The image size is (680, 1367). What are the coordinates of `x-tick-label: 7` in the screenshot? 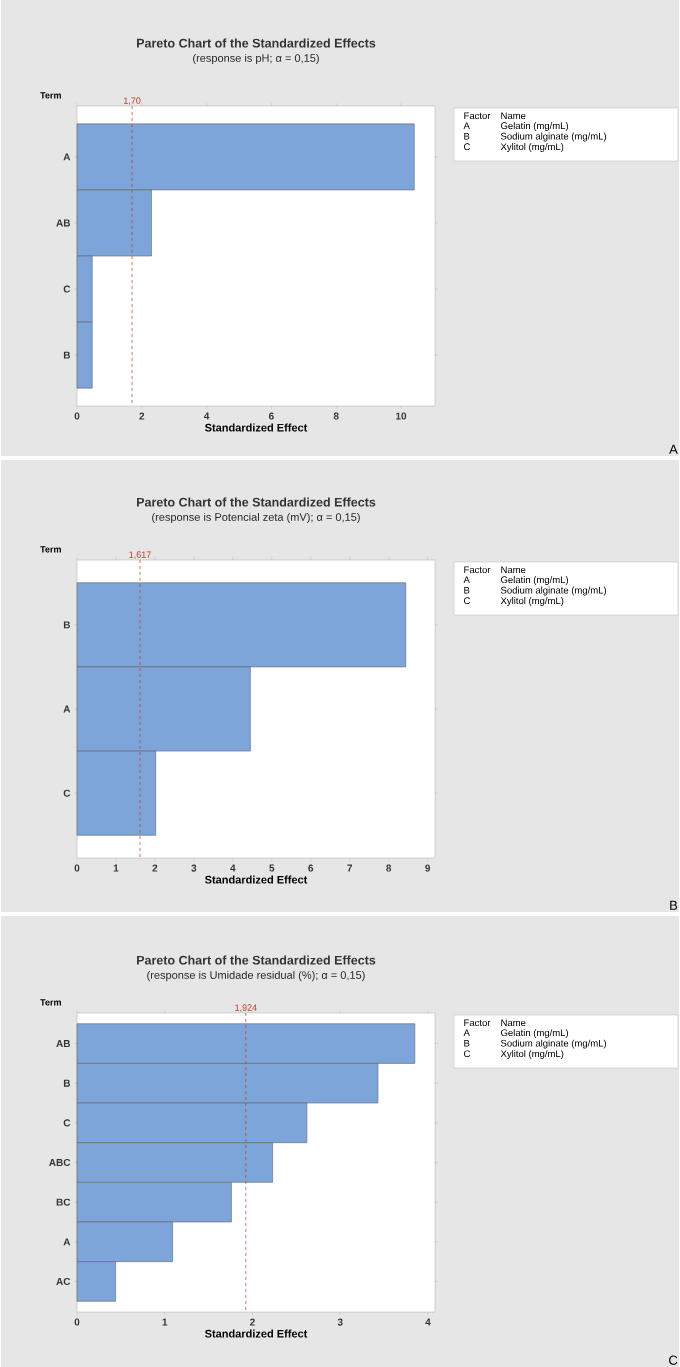 It's located at (350, 868).